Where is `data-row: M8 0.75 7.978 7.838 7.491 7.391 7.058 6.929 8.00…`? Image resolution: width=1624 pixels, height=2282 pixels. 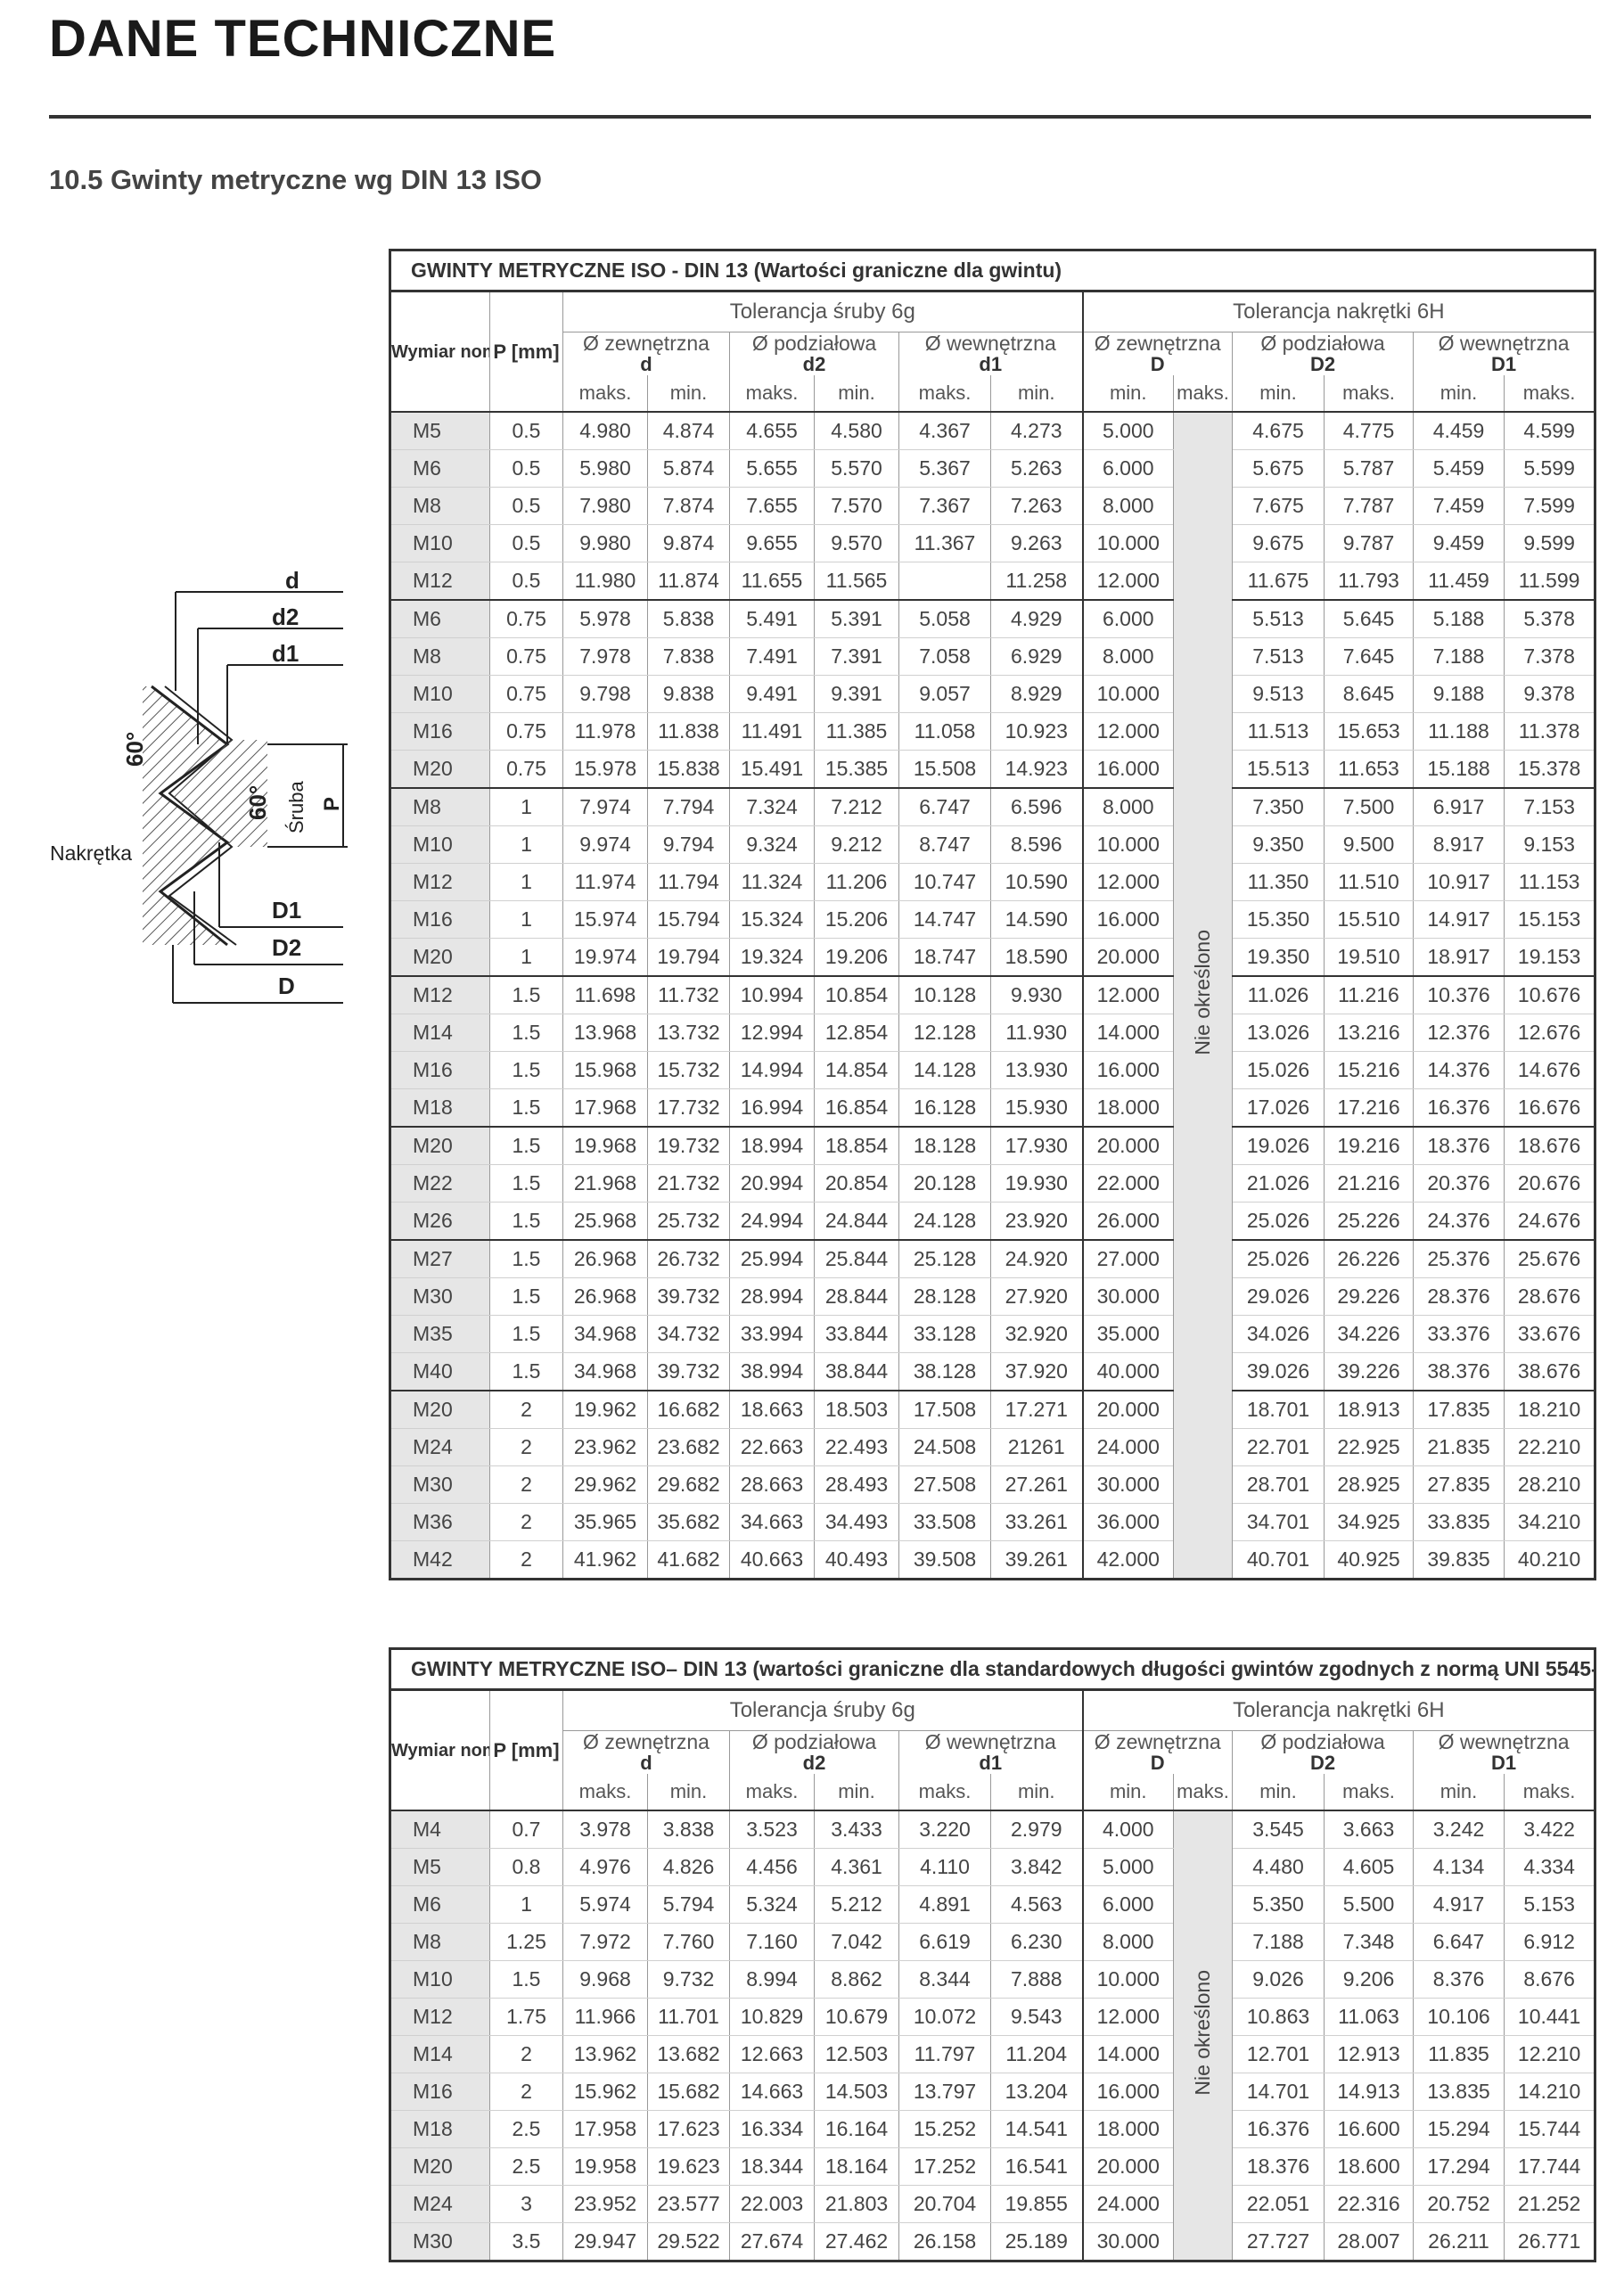 data-row: M8 0.75 7.978 7.838 7.491 7.391 7.058 6.929 8.00… is located at coordinates (993, 656).